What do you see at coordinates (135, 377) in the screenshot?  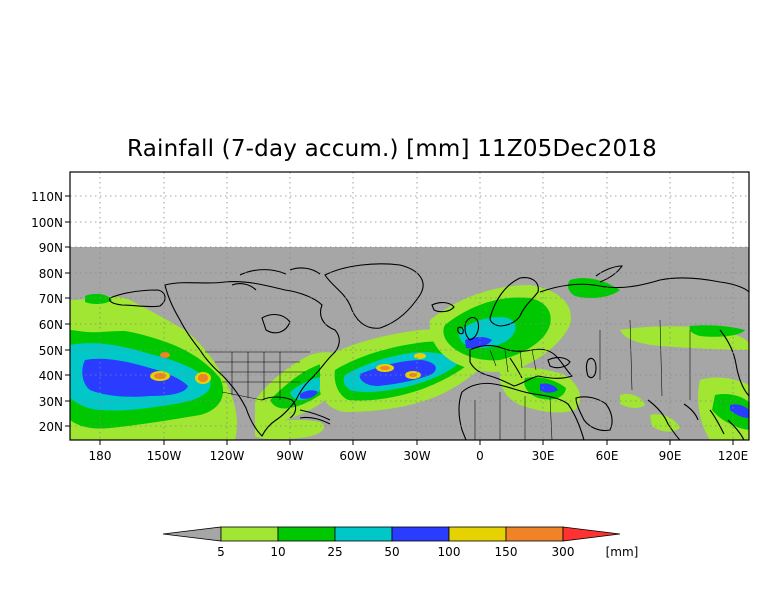 I see `rain-veryheavy-pacific` at bounding box center [135, 377].